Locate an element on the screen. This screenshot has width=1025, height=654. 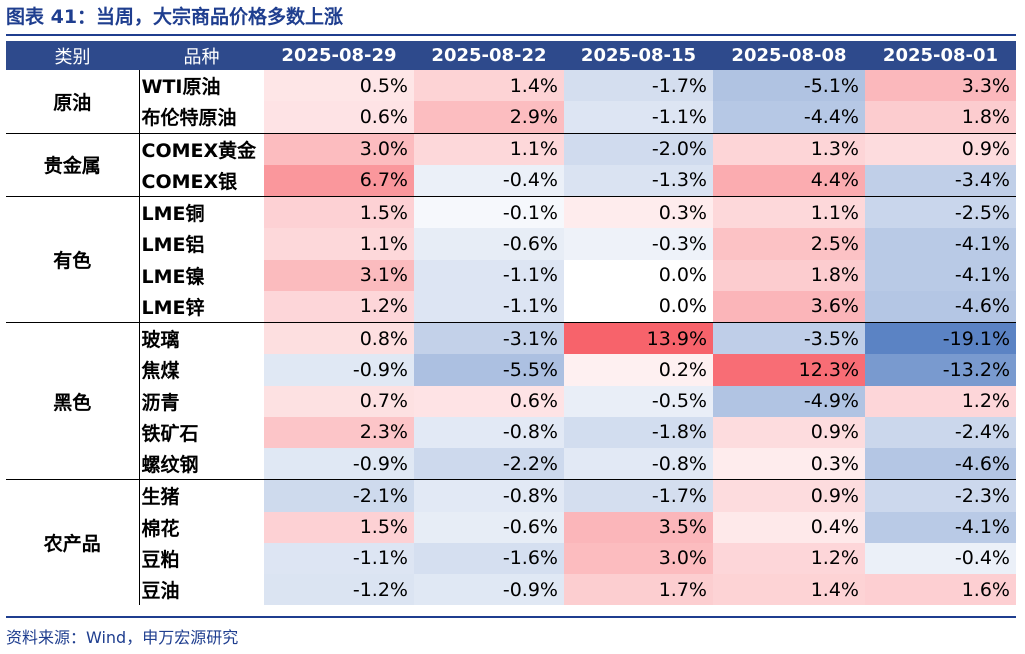
table-row: 原油 WTI原油 0.5% 1.4% -1.7% -5.1% 3.3% is located at coordinates (511, 101).